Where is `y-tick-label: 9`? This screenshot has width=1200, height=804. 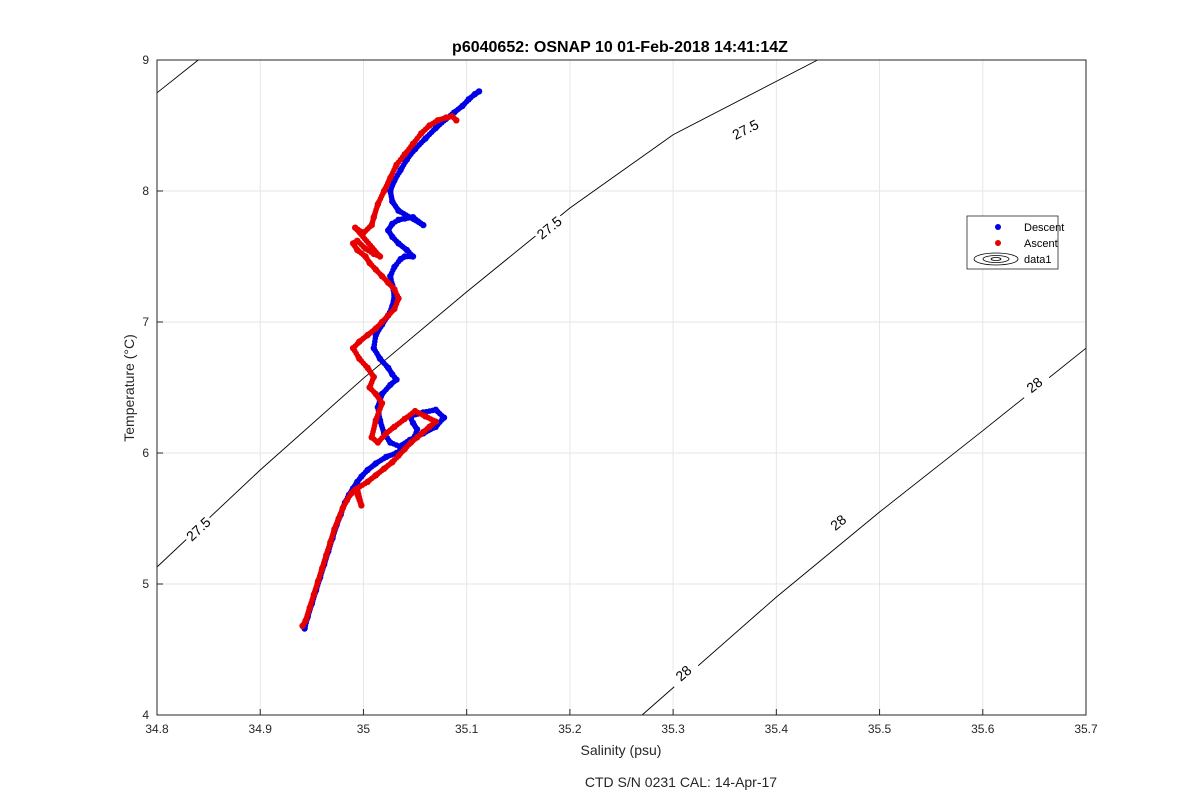
y-tick-label: 9 is located at coordinates (145, 60).